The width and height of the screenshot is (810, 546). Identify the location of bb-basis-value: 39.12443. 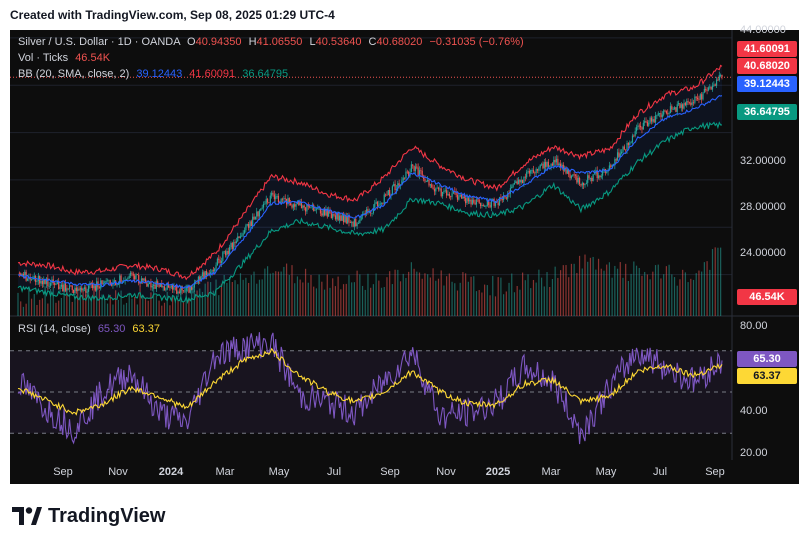
(159, 74).